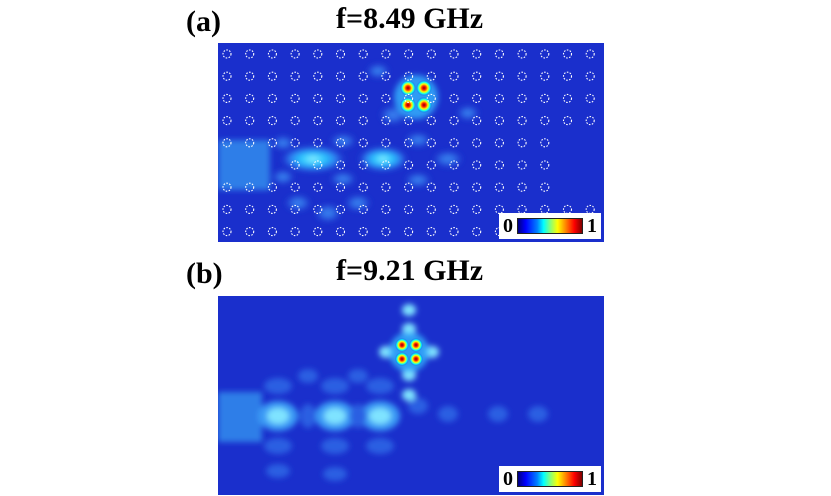  Describe the element at coordinates (204, 273) in the screenshot. I see `panel-b-label: (b)` at that location.